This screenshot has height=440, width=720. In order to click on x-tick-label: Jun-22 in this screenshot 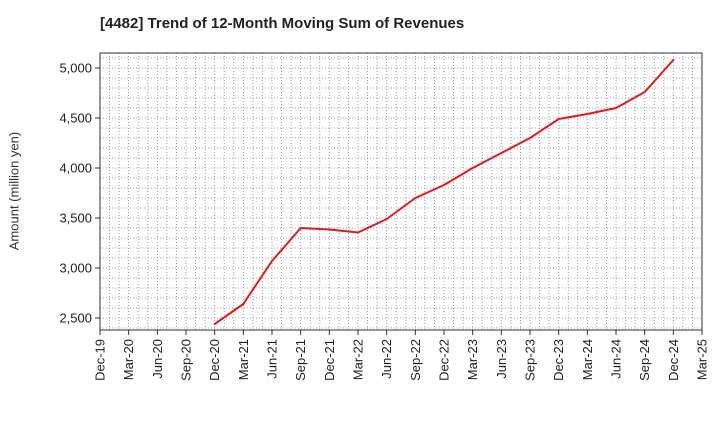, I will do `click(386, 359)`.